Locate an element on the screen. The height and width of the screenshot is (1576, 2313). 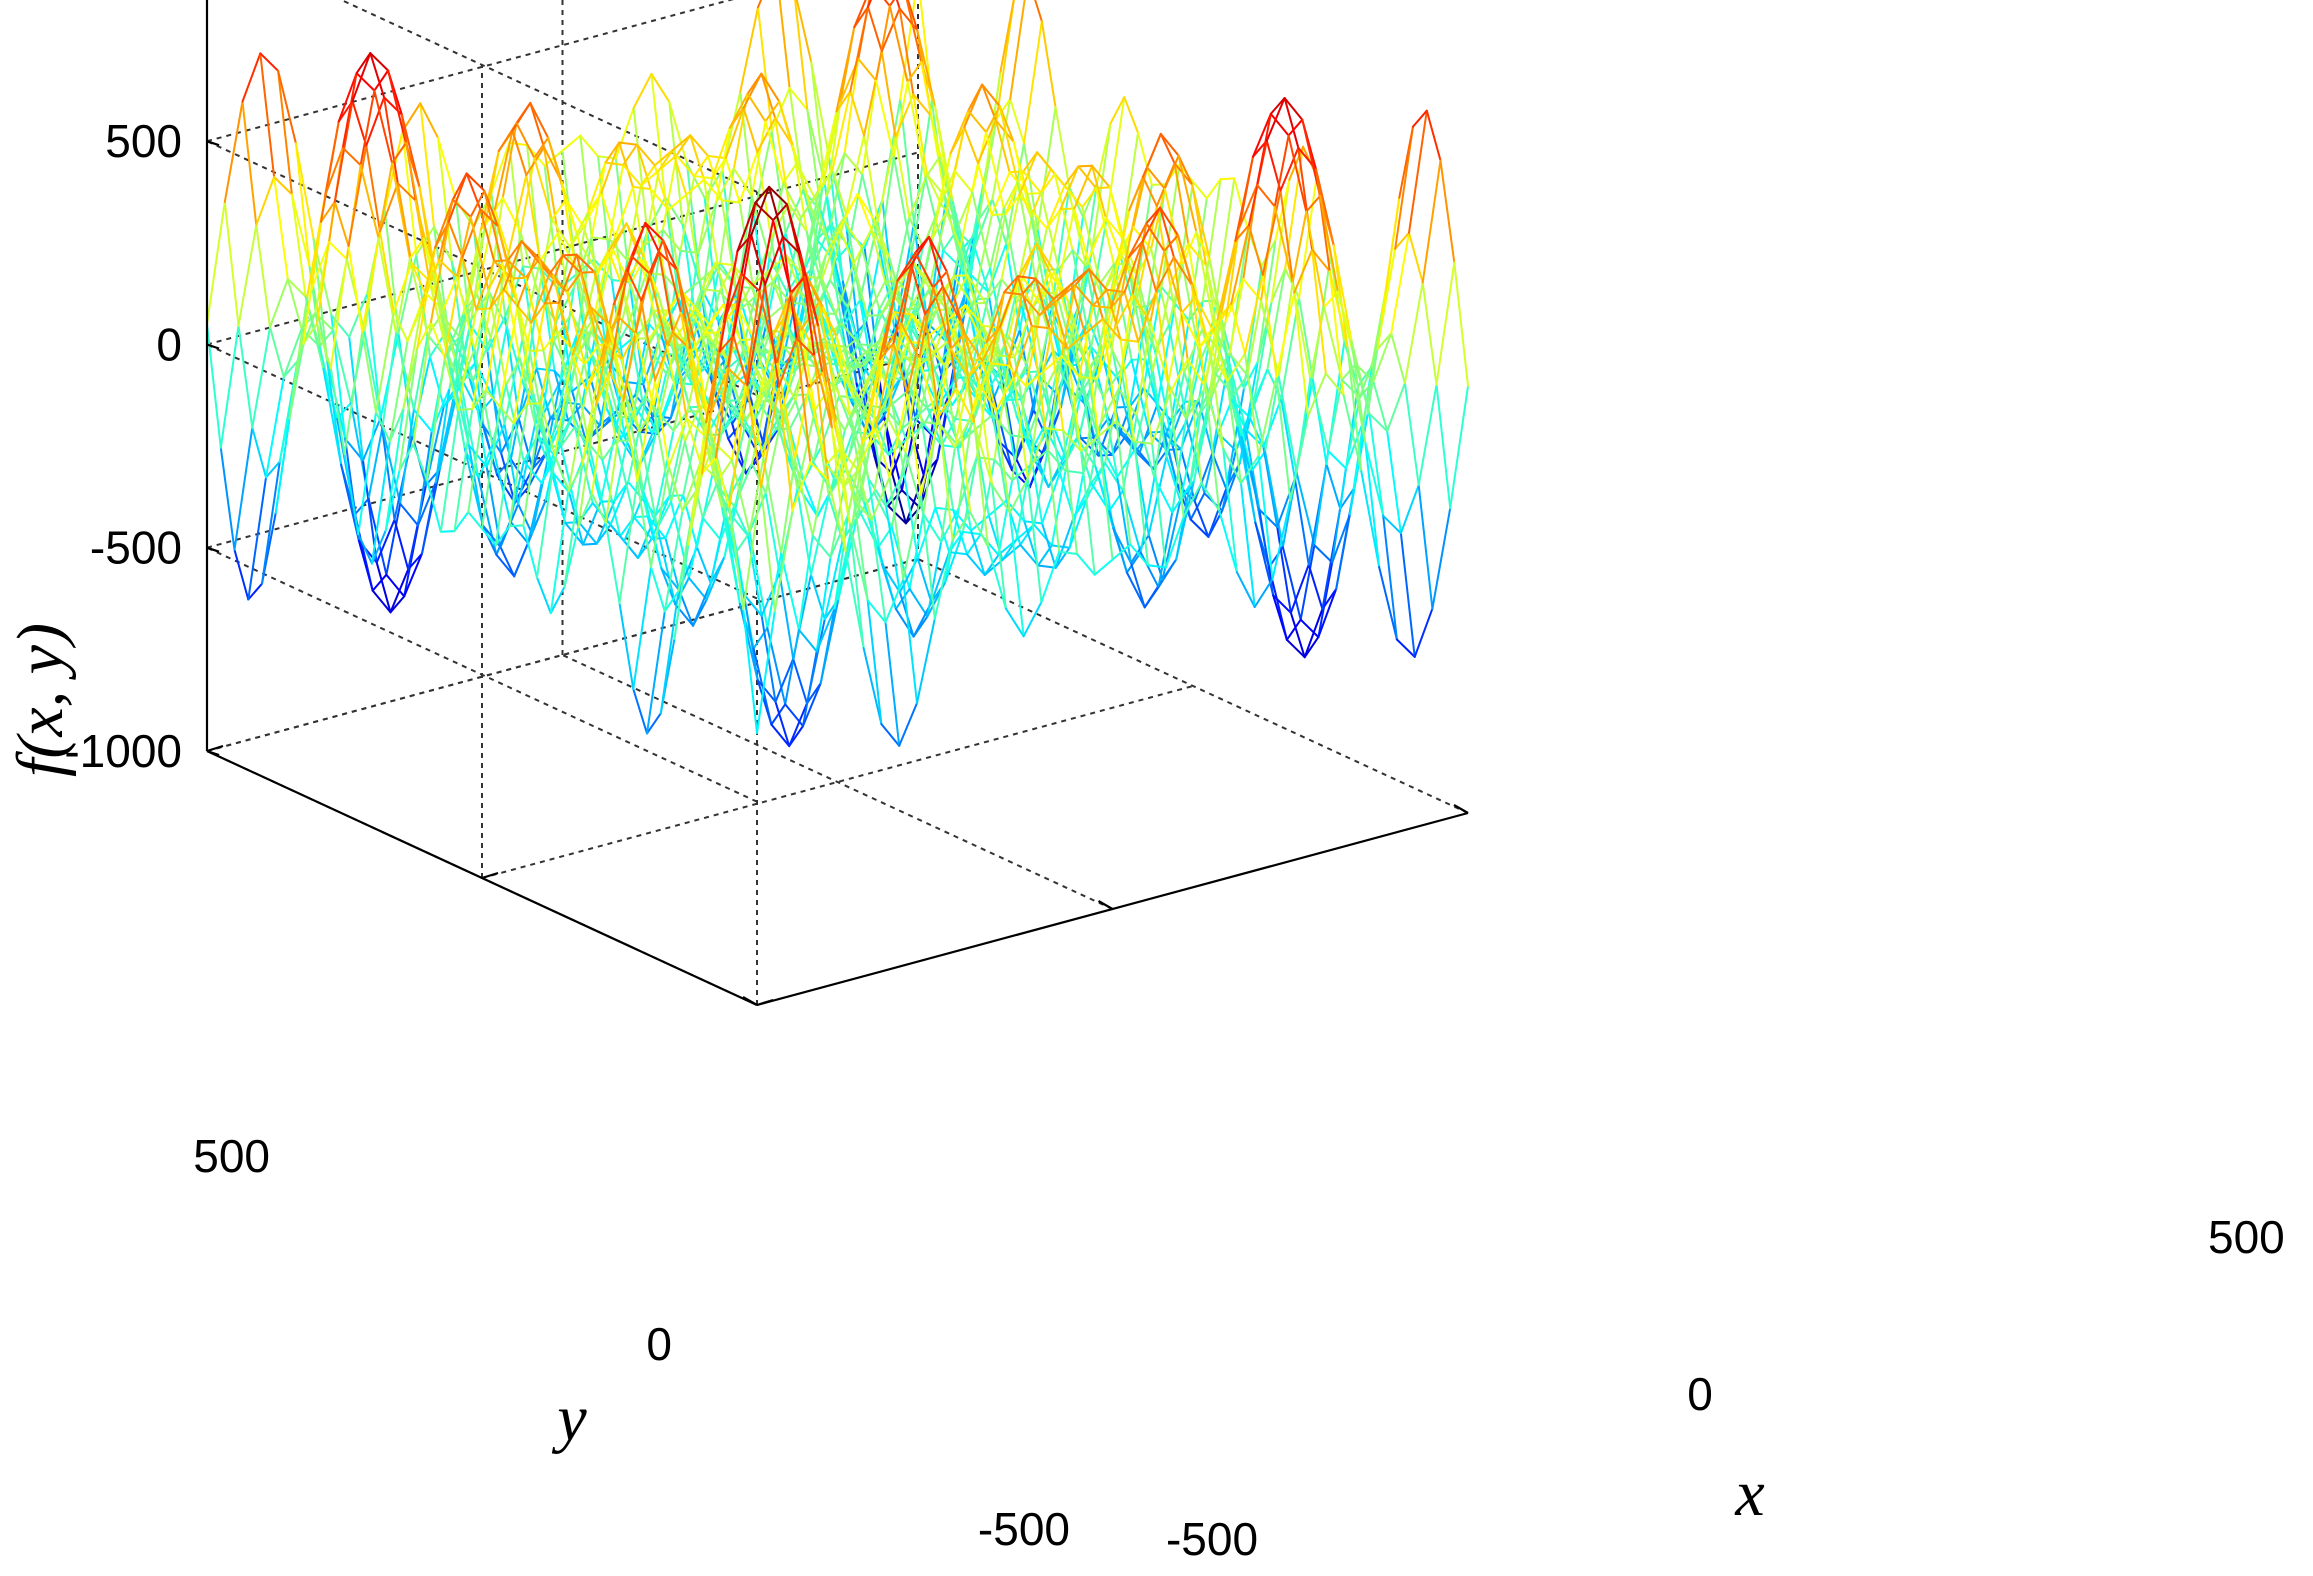
y-tick-mark is located at coordinates (765, 1002).